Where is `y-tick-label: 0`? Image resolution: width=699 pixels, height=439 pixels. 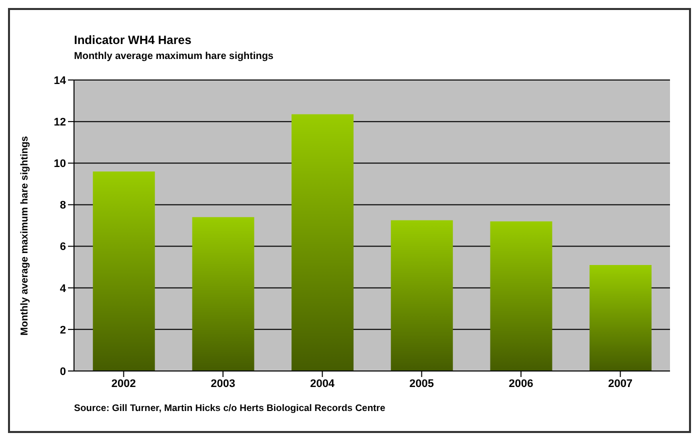 y-tick-label: 0 is located at coordinates (63, 372).